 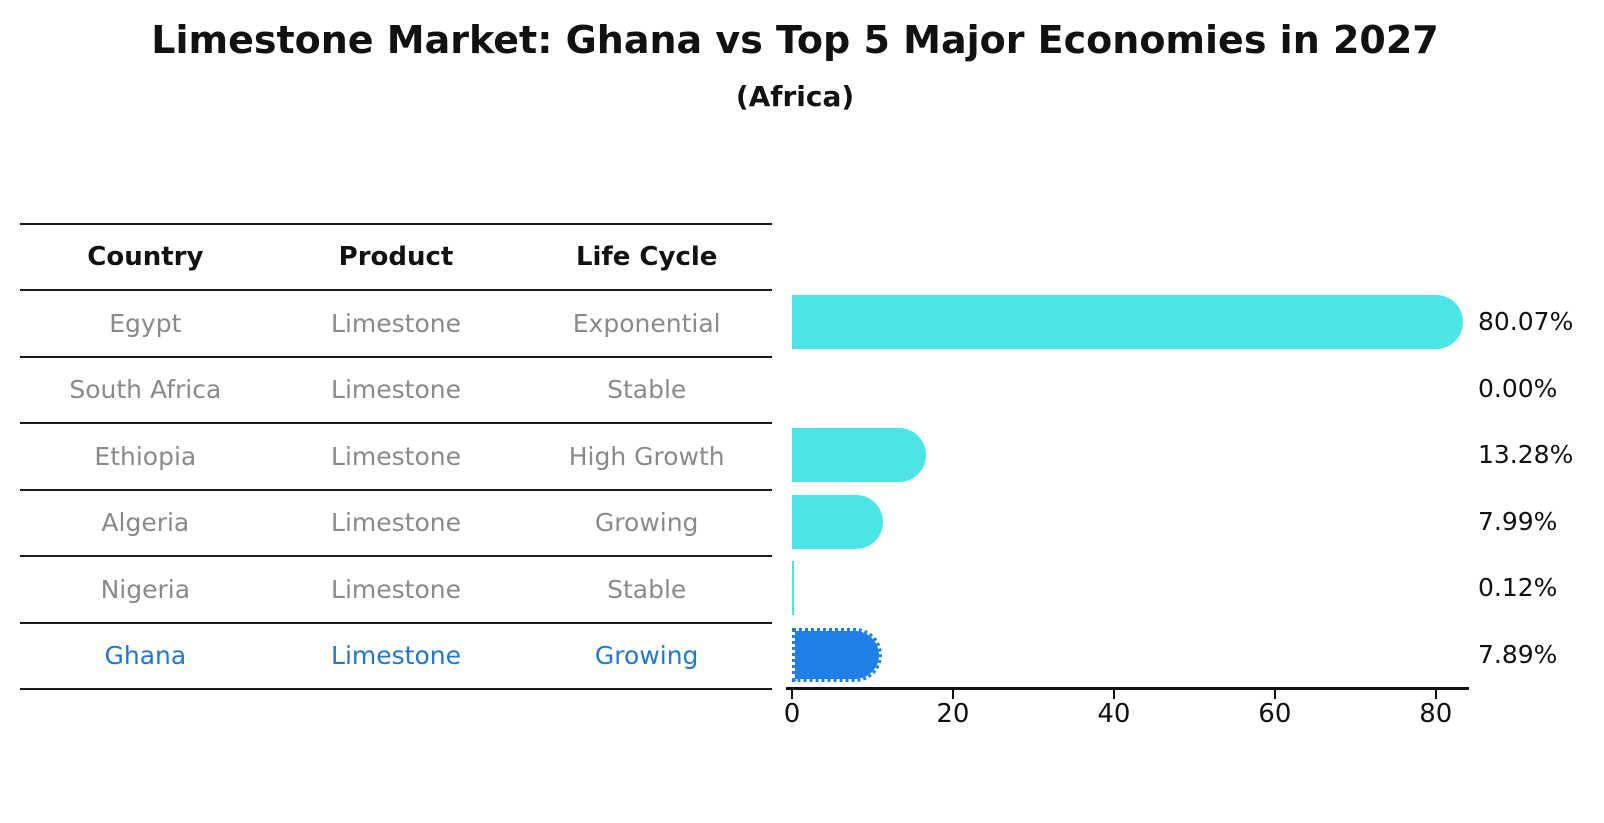 I want to click on cell-life-cycle: Exponential, so click(x=646, y=323).